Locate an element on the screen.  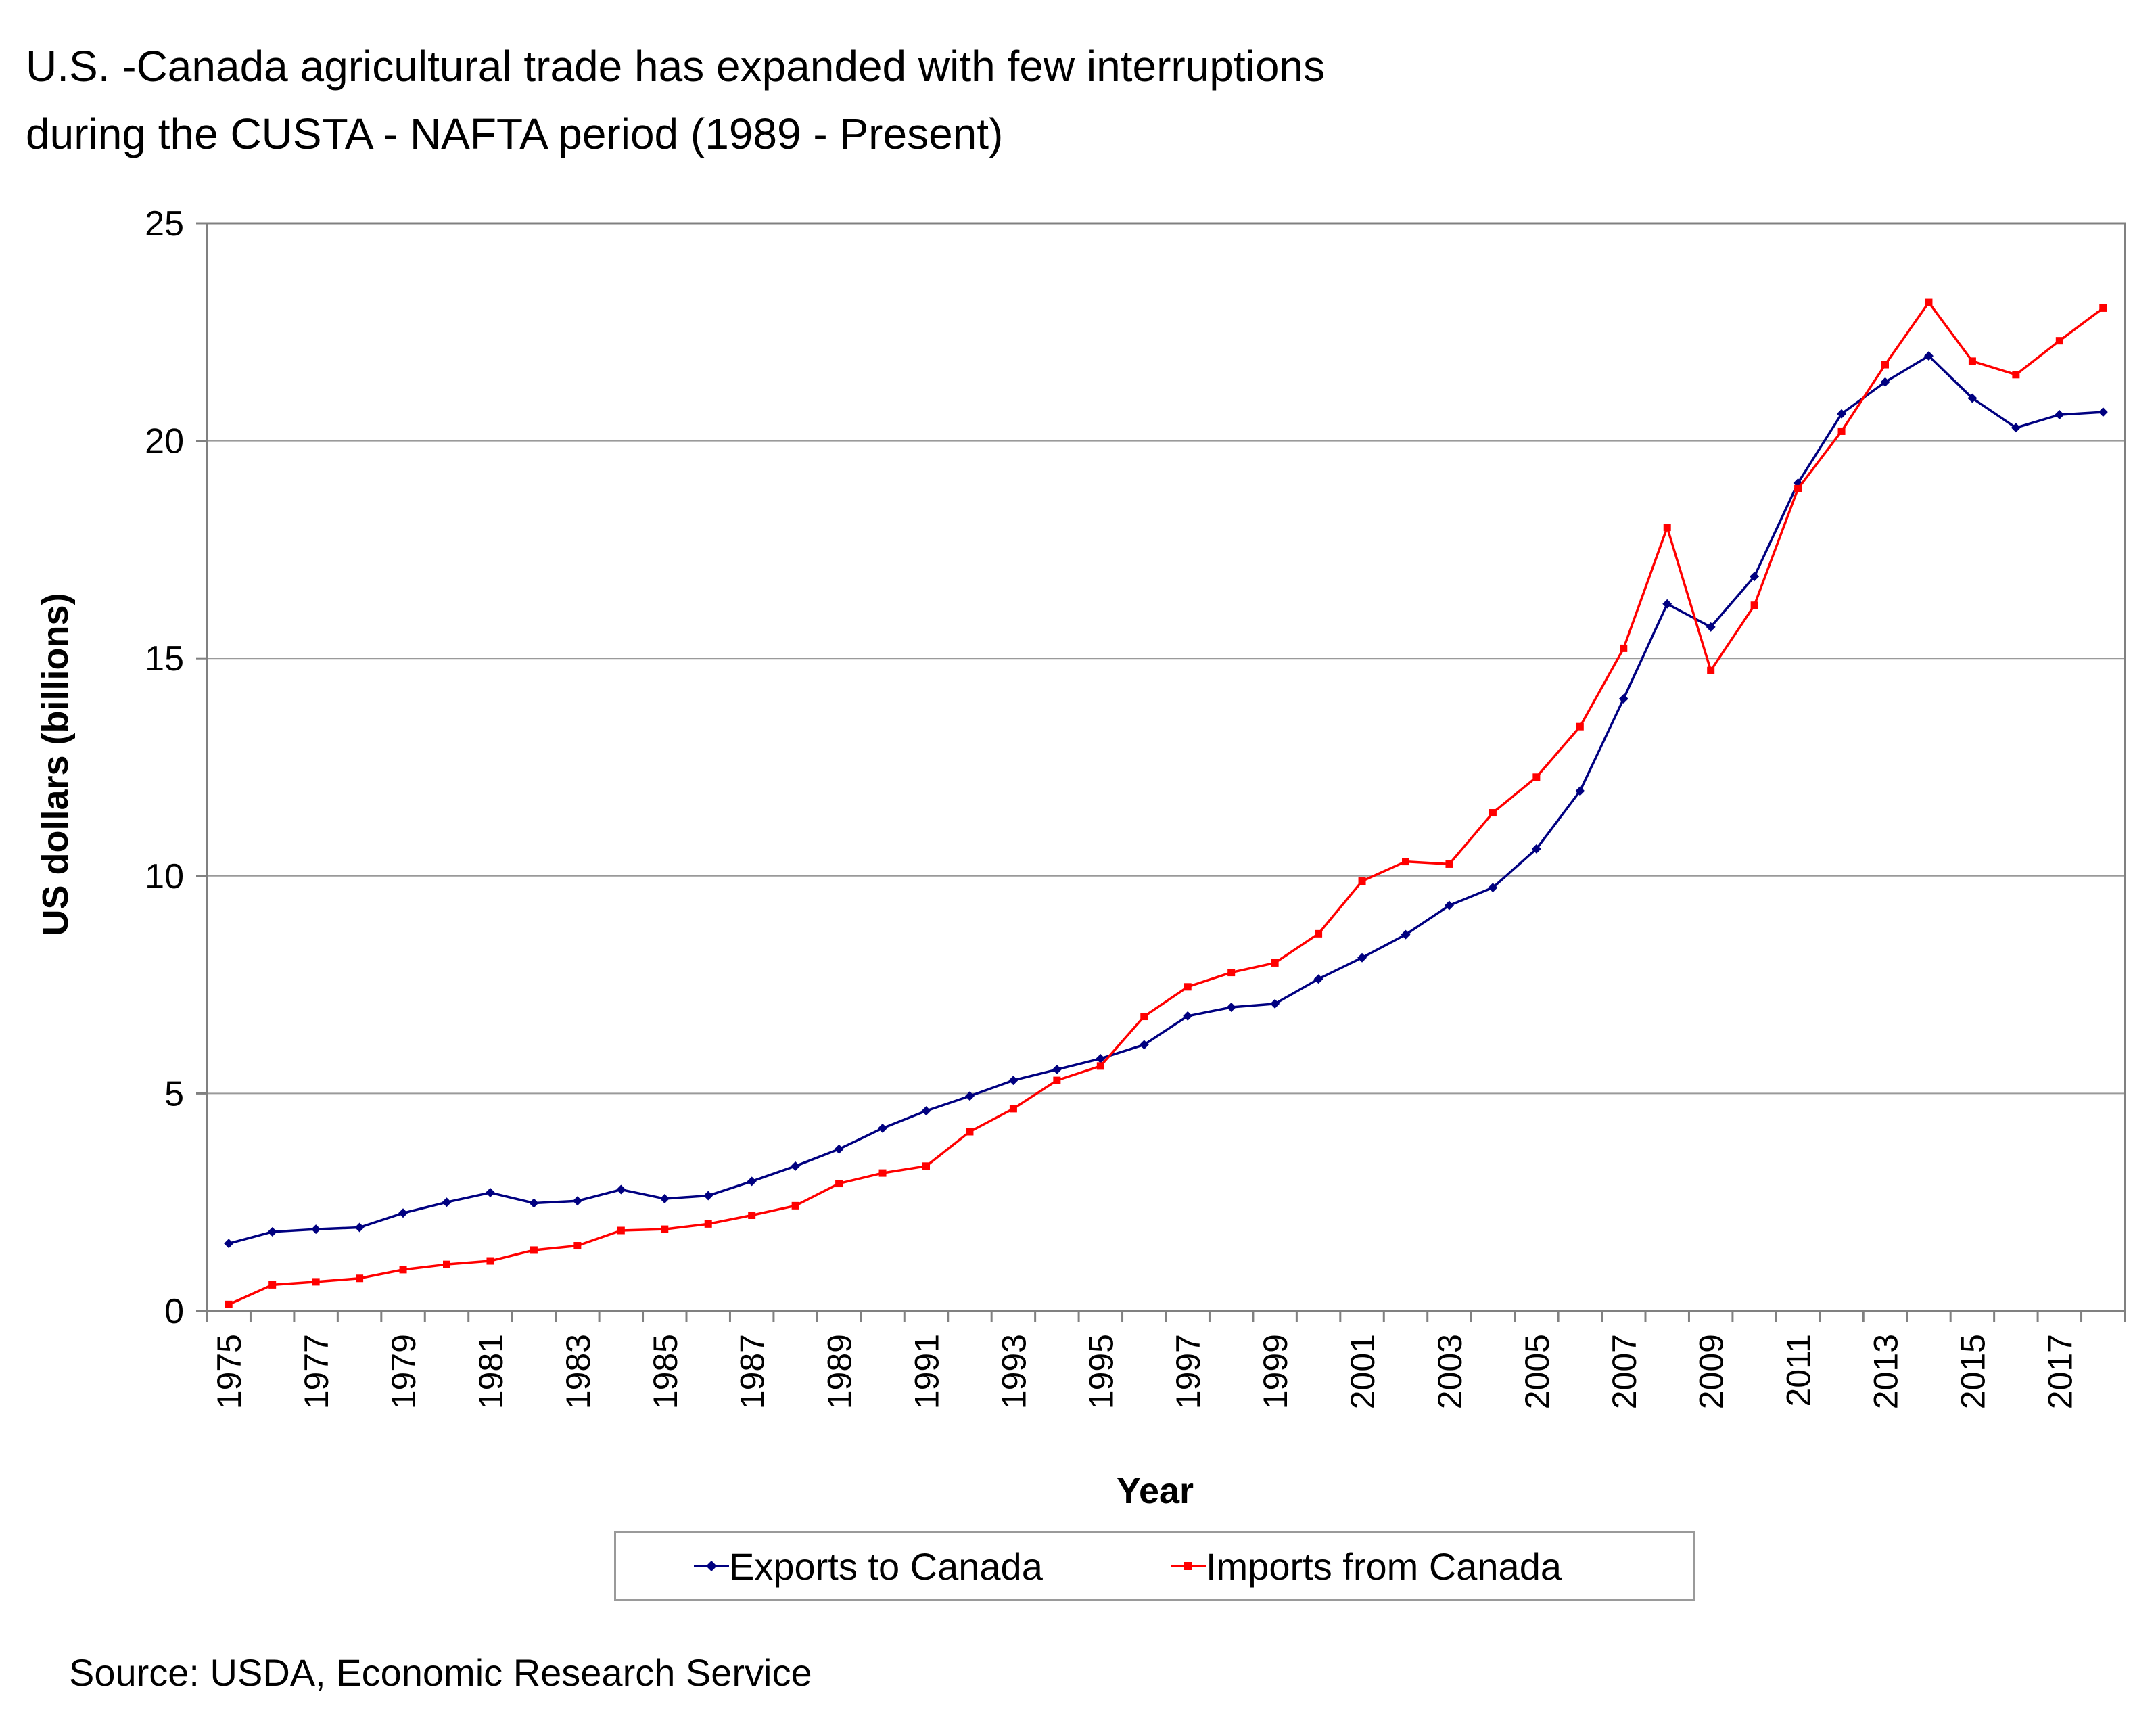
point-imports-2006 is located at coordinates (1580, 726).